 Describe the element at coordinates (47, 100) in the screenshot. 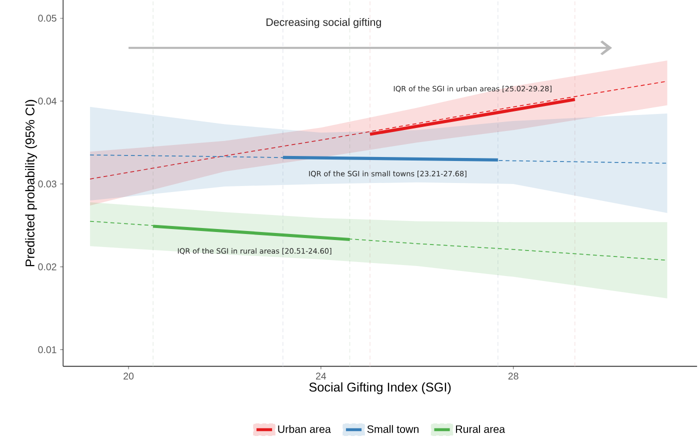

I see `y-tick-label: 0.04` at that location.